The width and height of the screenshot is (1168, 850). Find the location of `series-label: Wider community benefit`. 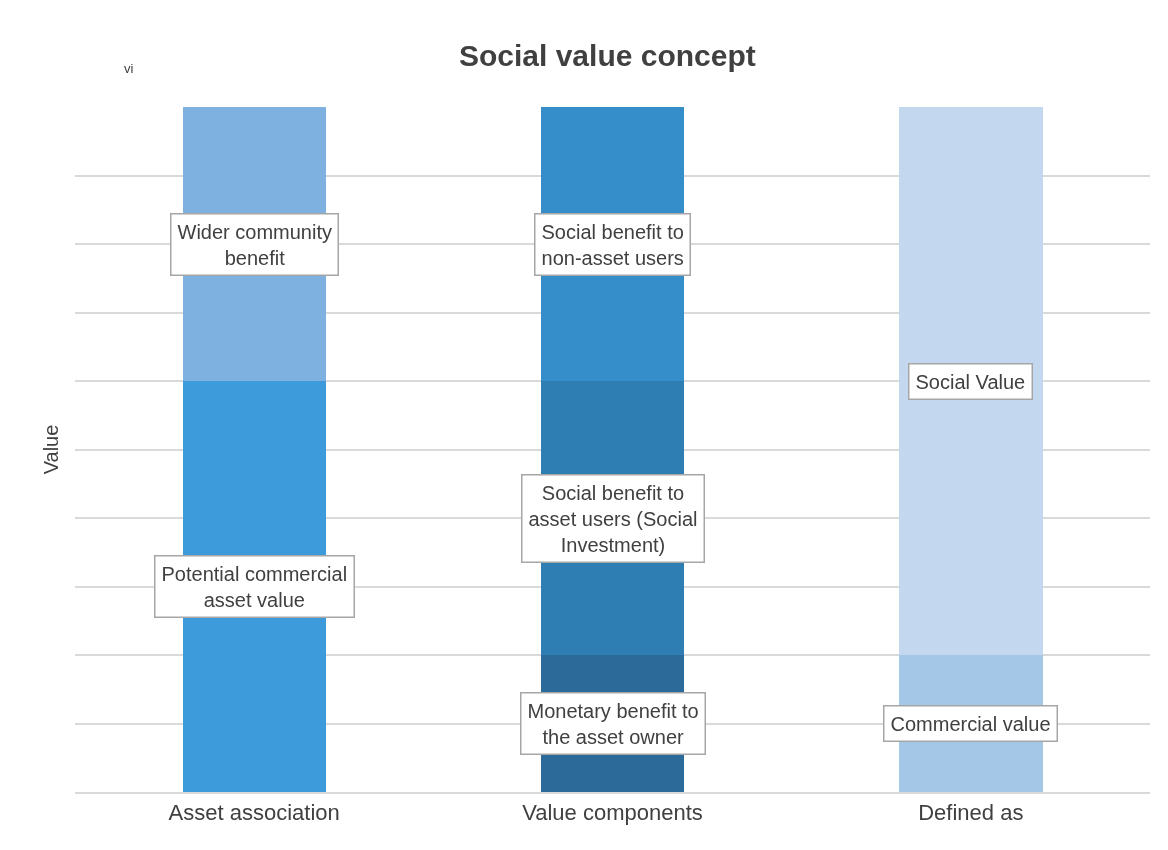

series-label: Wider community benefit is located at coordinates (254, 244).